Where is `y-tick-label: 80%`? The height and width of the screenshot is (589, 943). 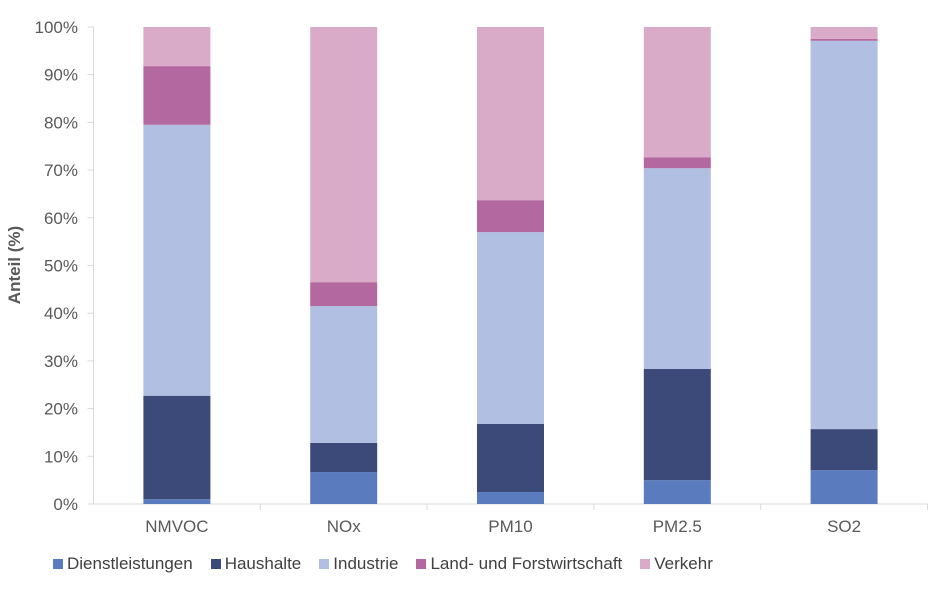
y-tick-label: 80% is located at coordinates (61, 122).